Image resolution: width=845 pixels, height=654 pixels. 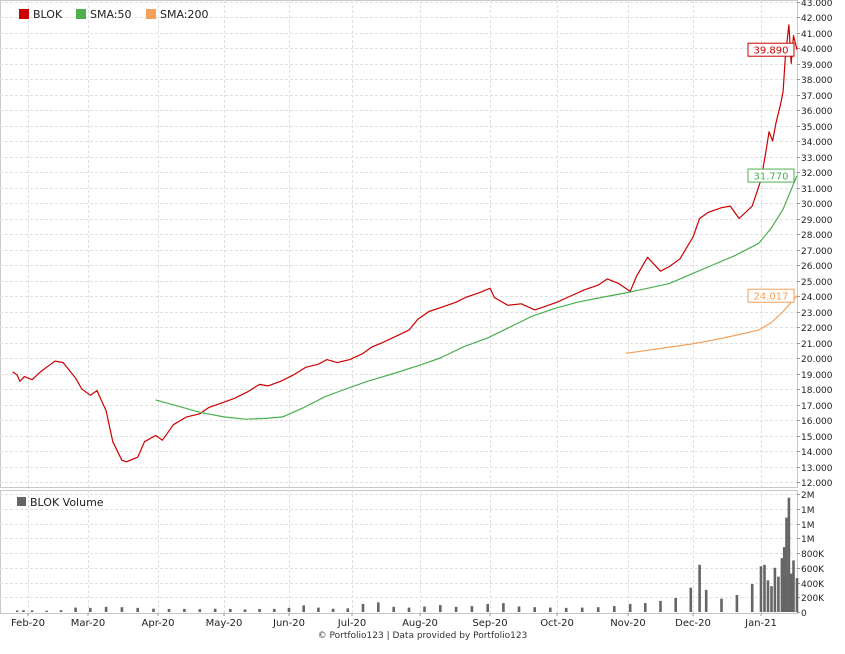 What do you see at coordinates (817, 314) in the screenshot?
I see `price-y-tick-label: 23.000` at bounding box center [817, 314].